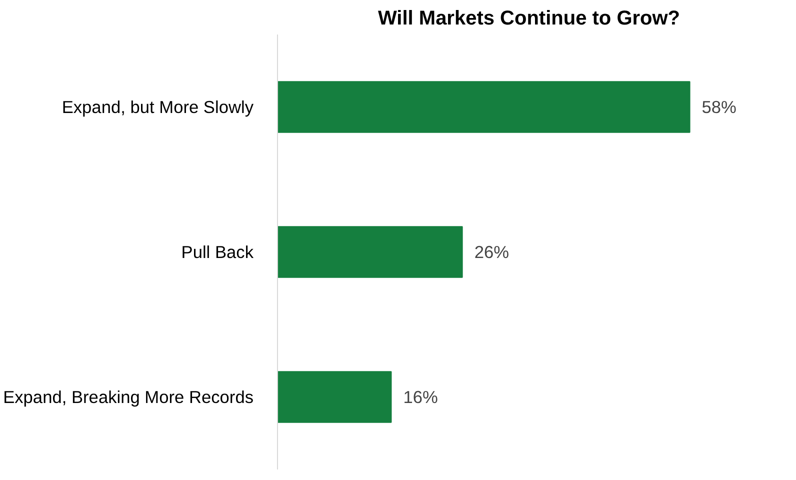 The width and height of the screenshot is (796, 480). I want to click on chart-title: Will Markets Continue to Grow?, so click(529, 19).